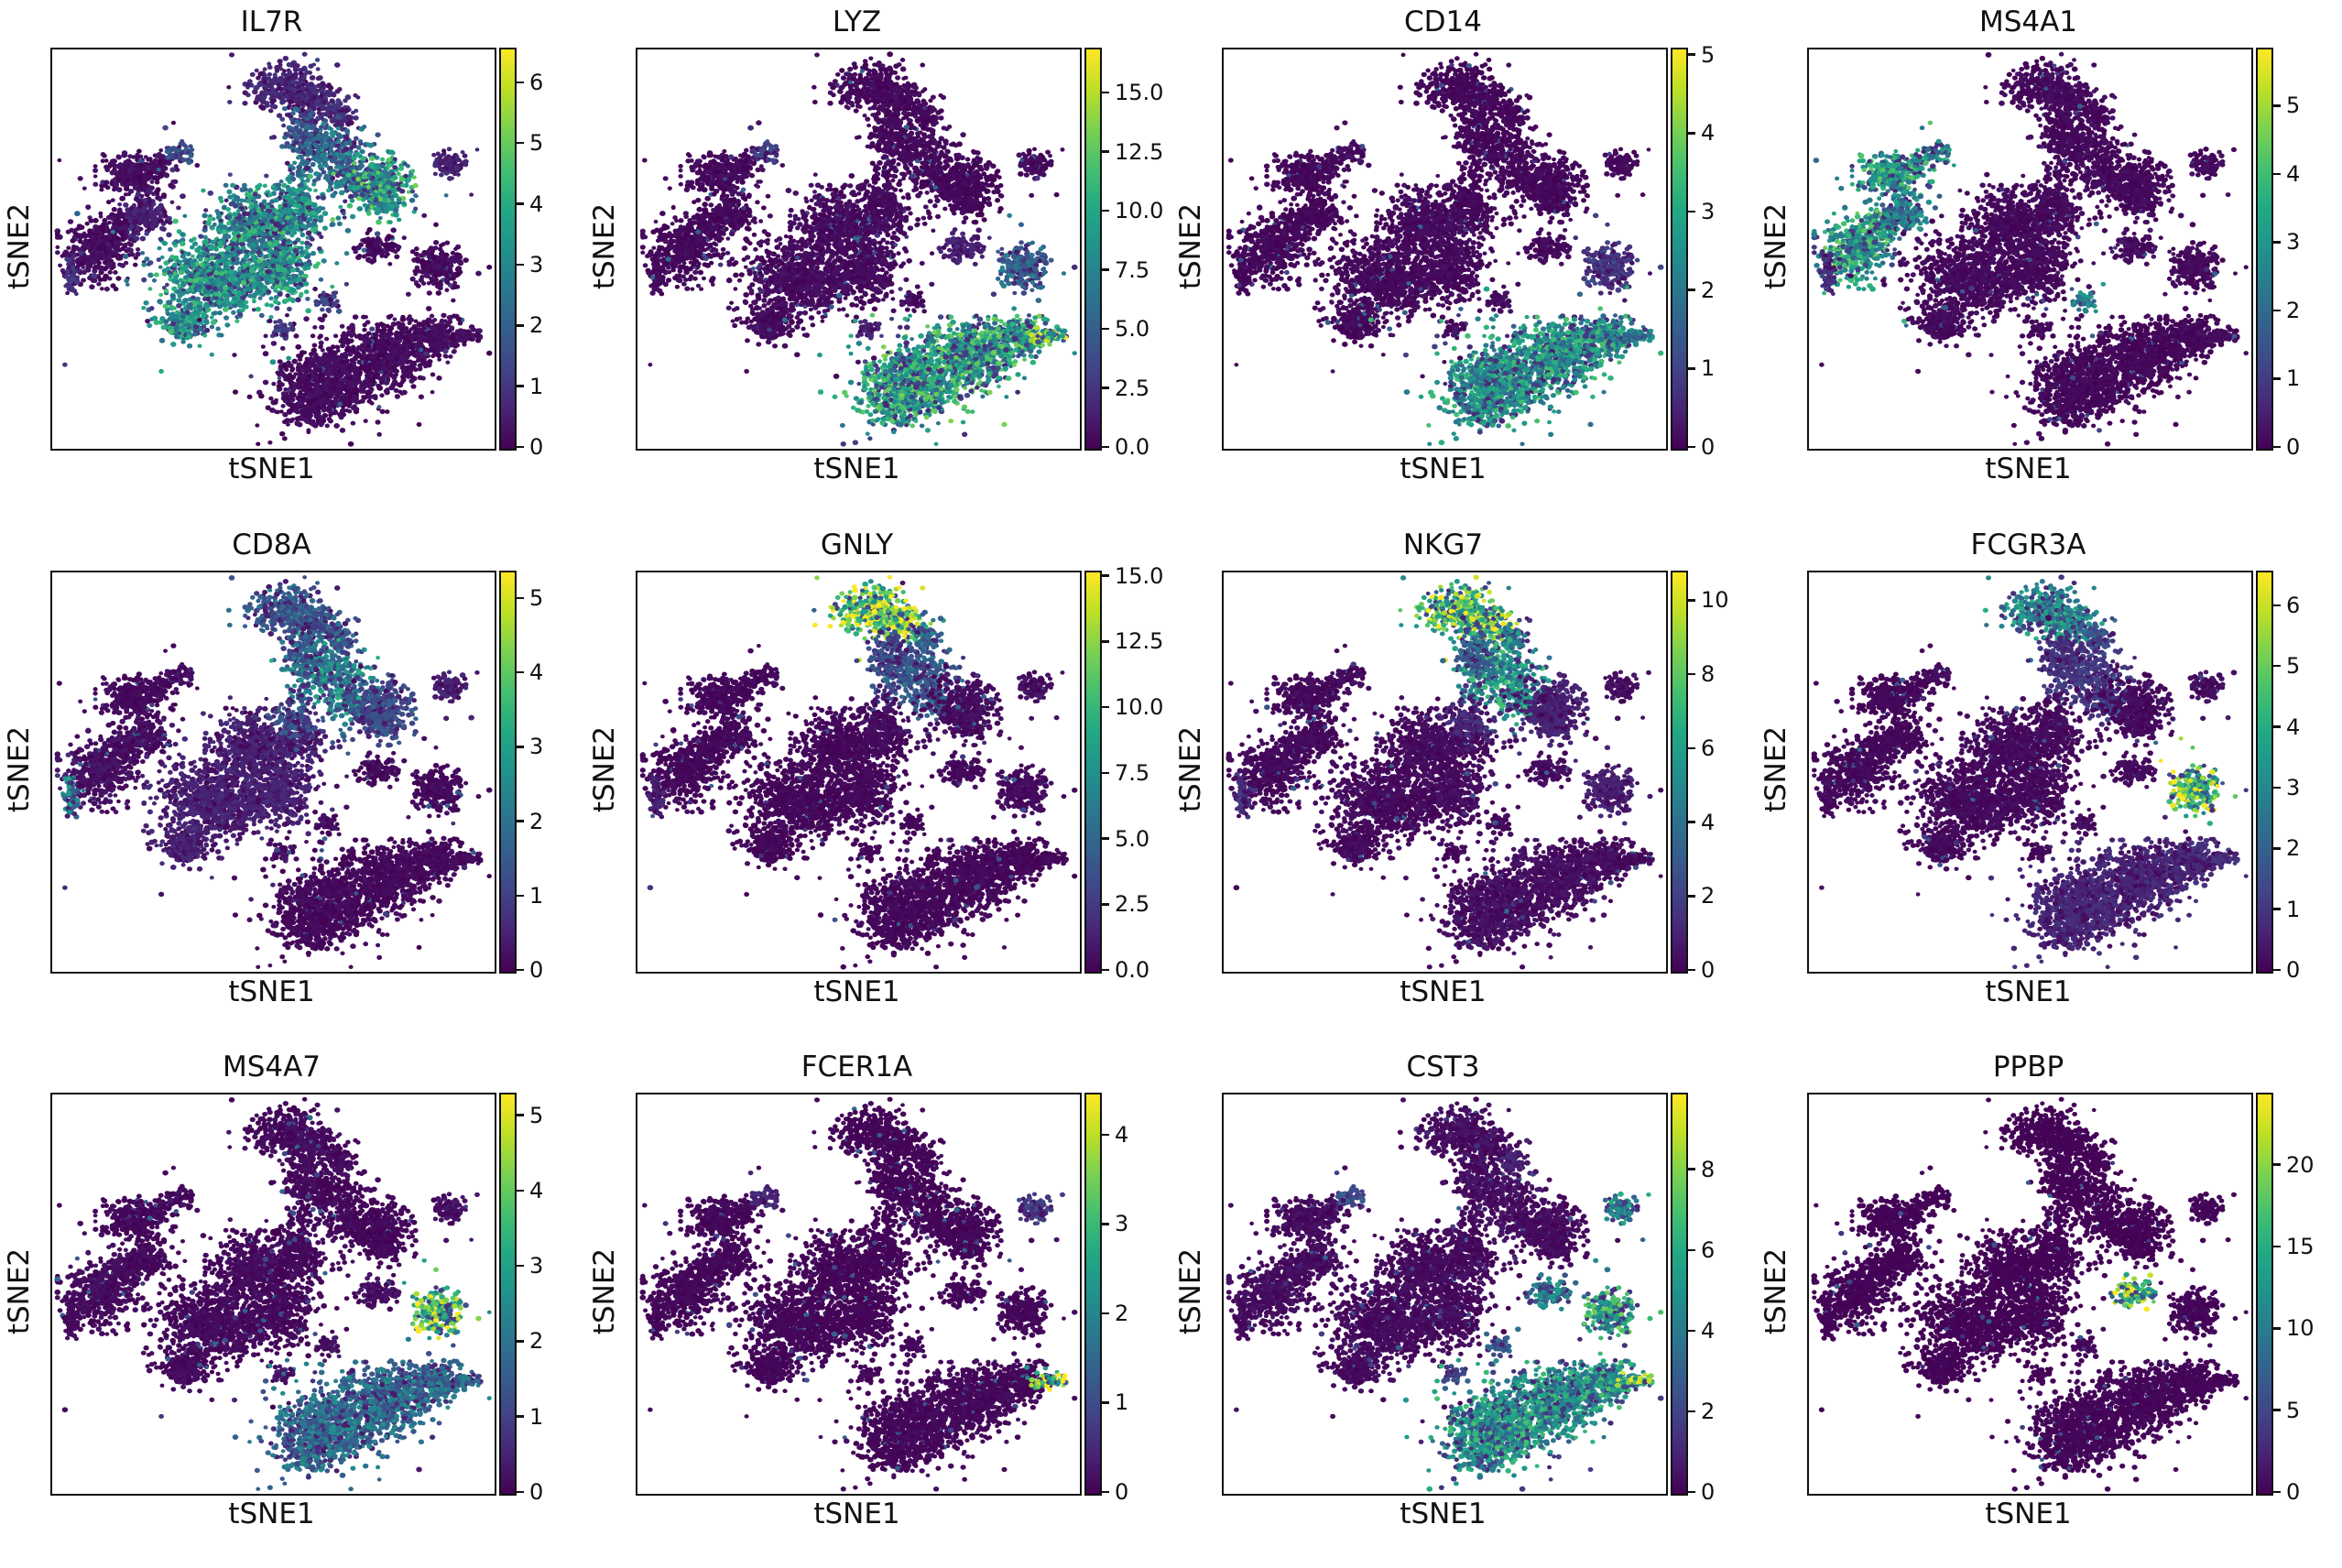 The height and width of the screenshot is (1568, 2342). Describe the element at coordinates (1443, 21) in the screenshot. I see `panel-title: CD14` at that location.